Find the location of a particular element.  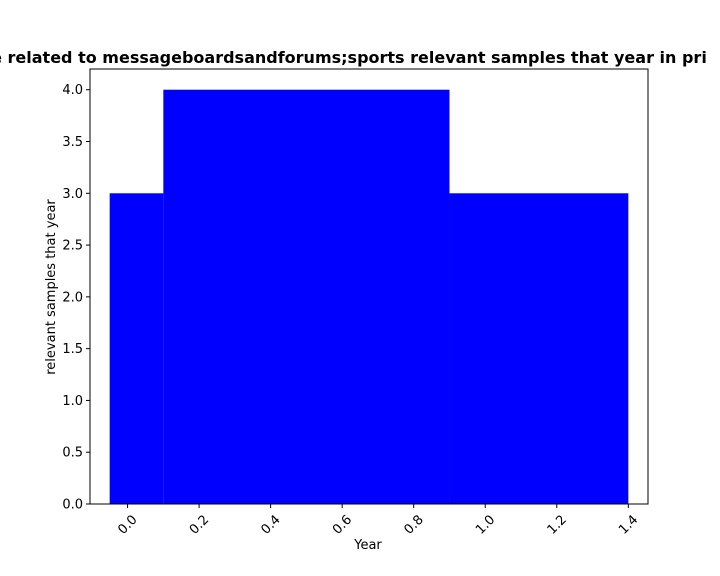

y-tick-label: 1.0 is located at coordinates (72, 401).